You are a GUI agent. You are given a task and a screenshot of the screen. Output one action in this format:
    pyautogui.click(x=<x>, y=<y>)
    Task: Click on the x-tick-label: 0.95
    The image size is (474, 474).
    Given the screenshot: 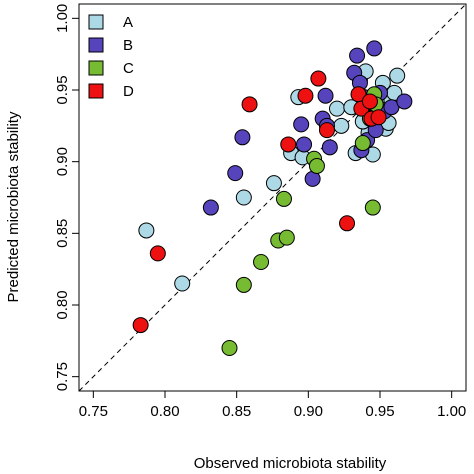 What is the action you would take?
    pyautogui.click(x=379, y=411)
    